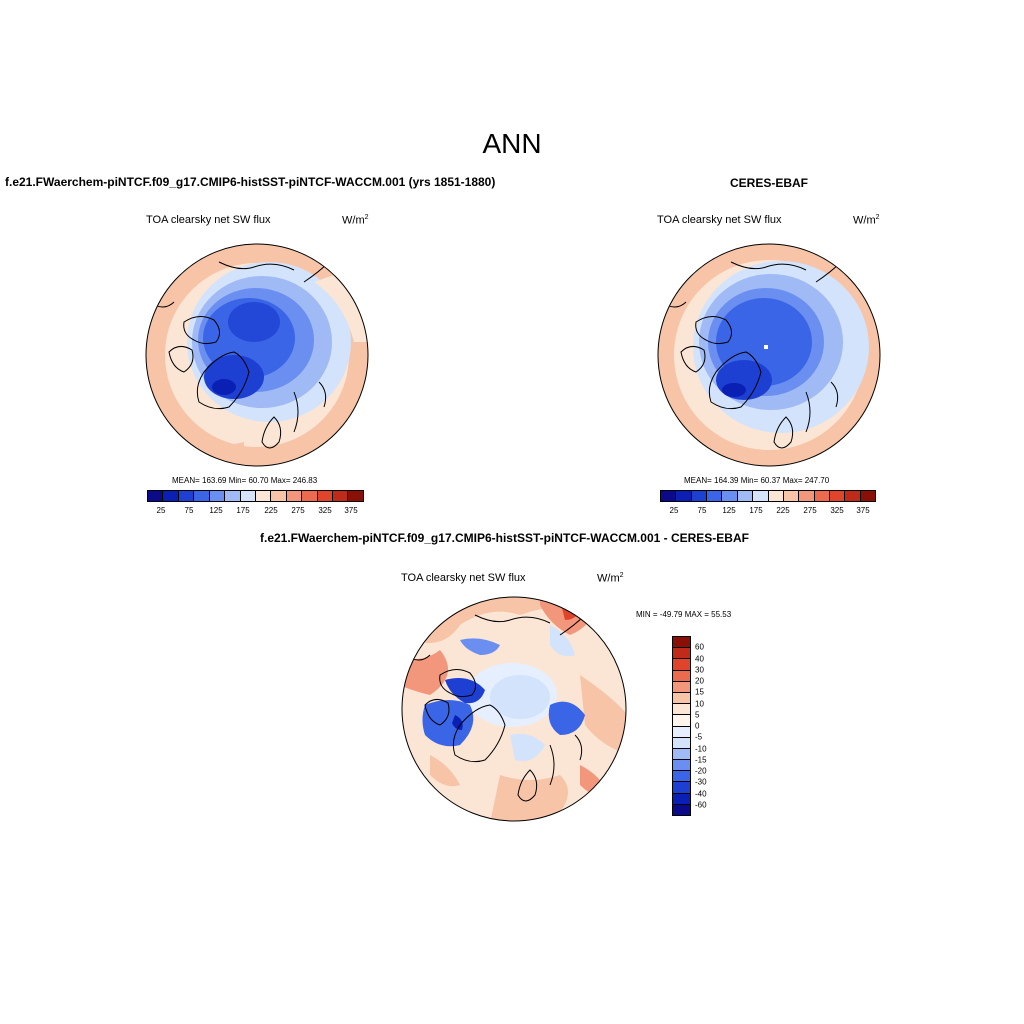  What do you see at coordinates (701, 782) in the screenshot?
I see `colorbar-tick-label: -30` at bounding box center [701, 782].